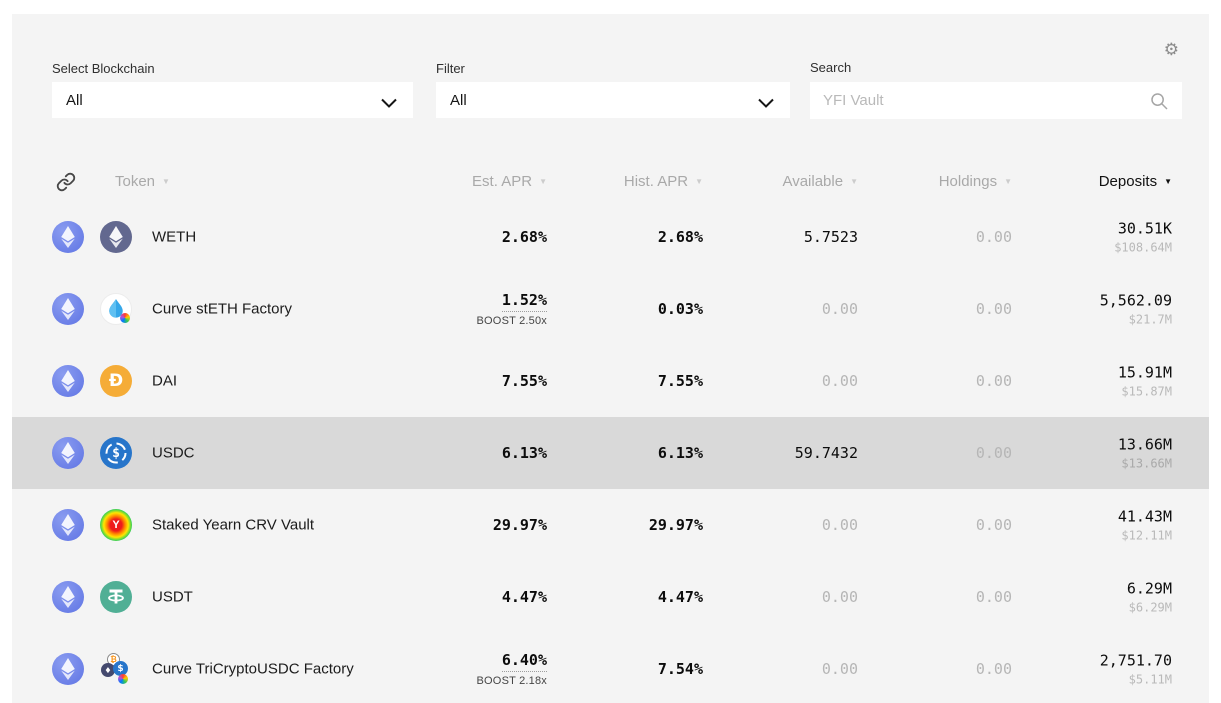  I want to click on search-box, so click(996, 100).